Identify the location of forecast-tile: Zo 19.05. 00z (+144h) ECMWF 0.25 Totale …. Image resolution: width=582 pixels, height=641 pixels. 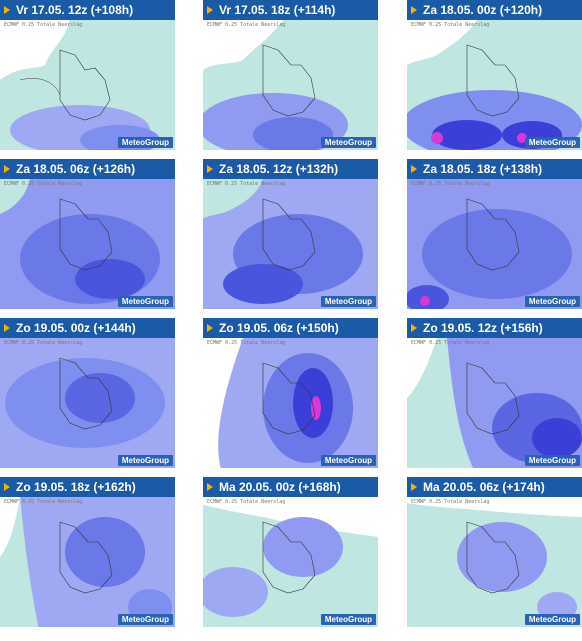
(87, 397).